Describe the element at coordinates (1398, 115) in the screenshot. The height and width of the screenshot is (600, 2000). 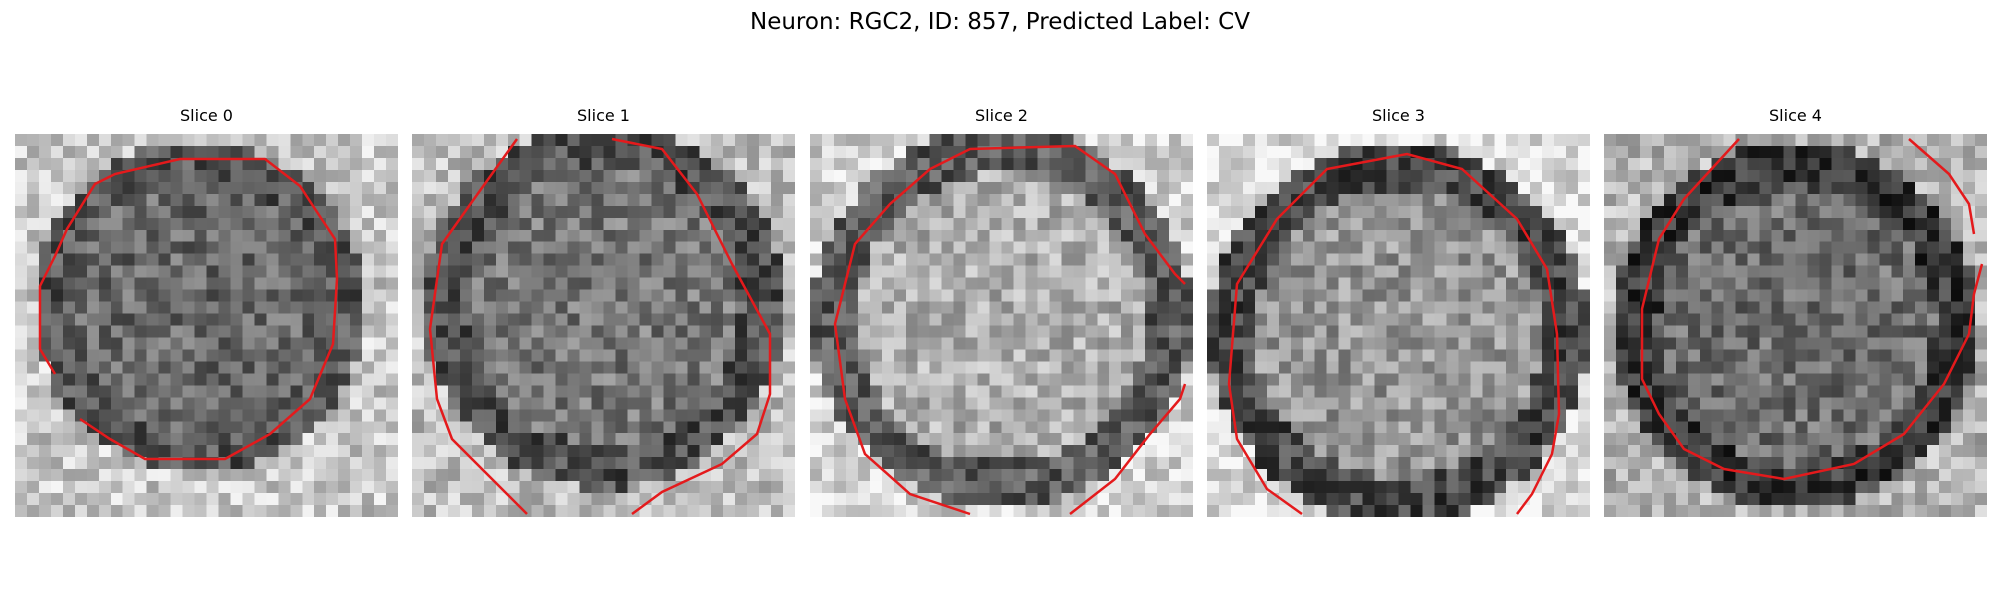
I see `slice-title-3: Slice 3` at that location.